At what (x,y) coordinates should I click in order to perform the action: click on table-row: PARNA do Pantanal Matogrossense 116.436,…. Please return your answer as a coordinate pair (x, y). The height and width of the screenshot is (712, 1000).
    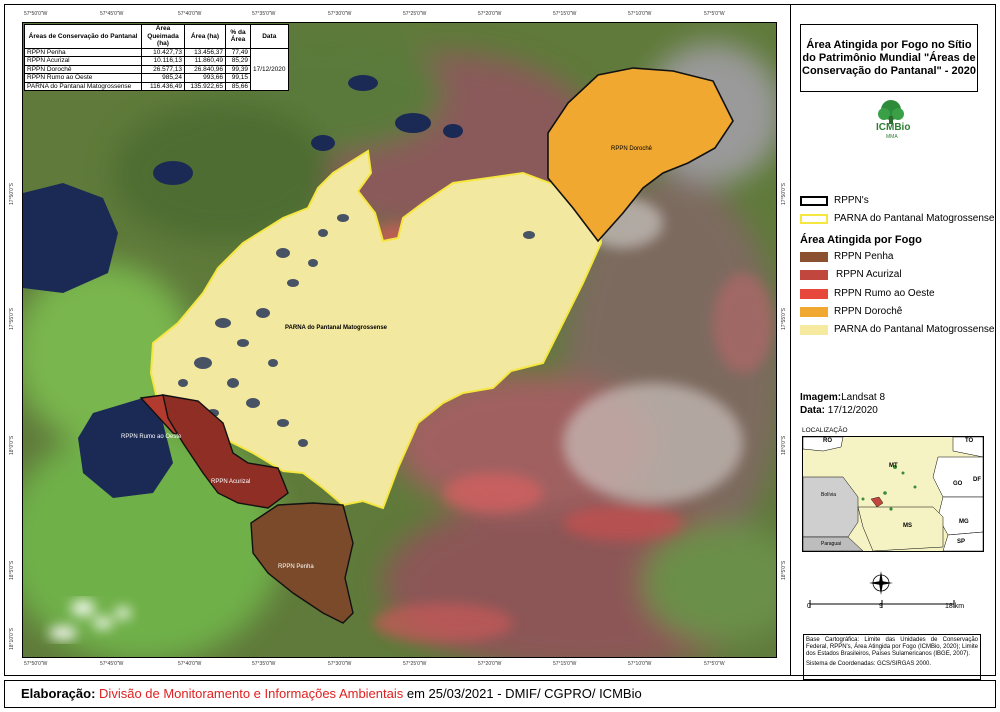
    Looking at the image, I should click on (156, 86).